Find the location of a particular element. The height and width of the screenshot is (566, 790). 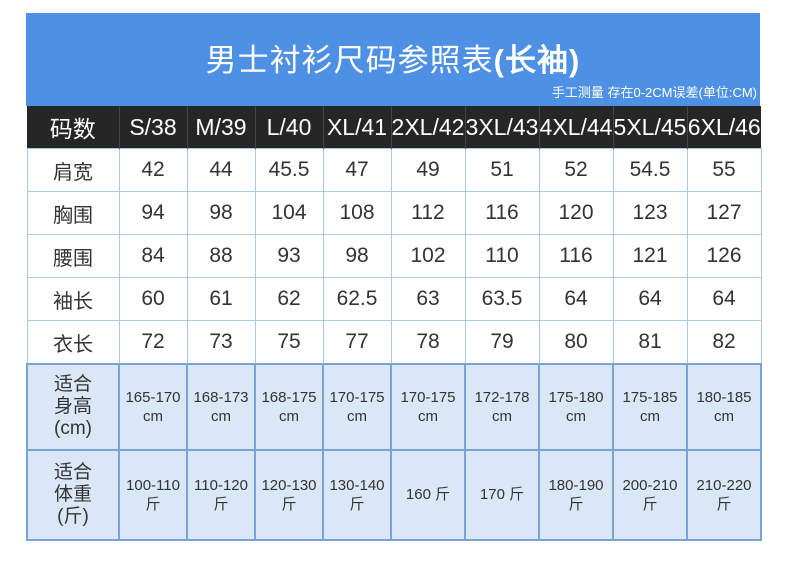

value-cell-sleeve-length-4xl-44: 64 is located at coordinates (576, 299).